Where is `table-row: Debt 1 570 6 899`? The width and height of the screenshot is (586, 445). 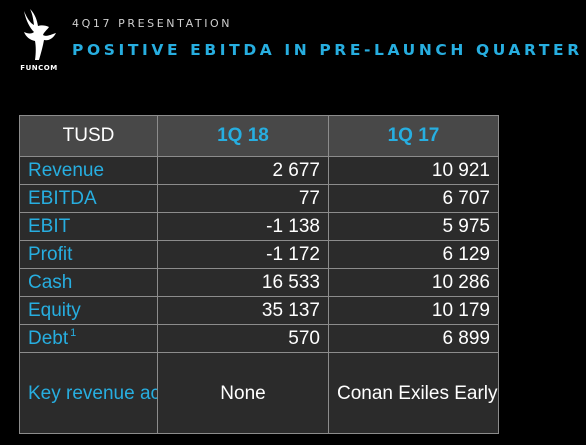 table-row: Debt 1 570 6 899 is located at coordinates (259, 338).